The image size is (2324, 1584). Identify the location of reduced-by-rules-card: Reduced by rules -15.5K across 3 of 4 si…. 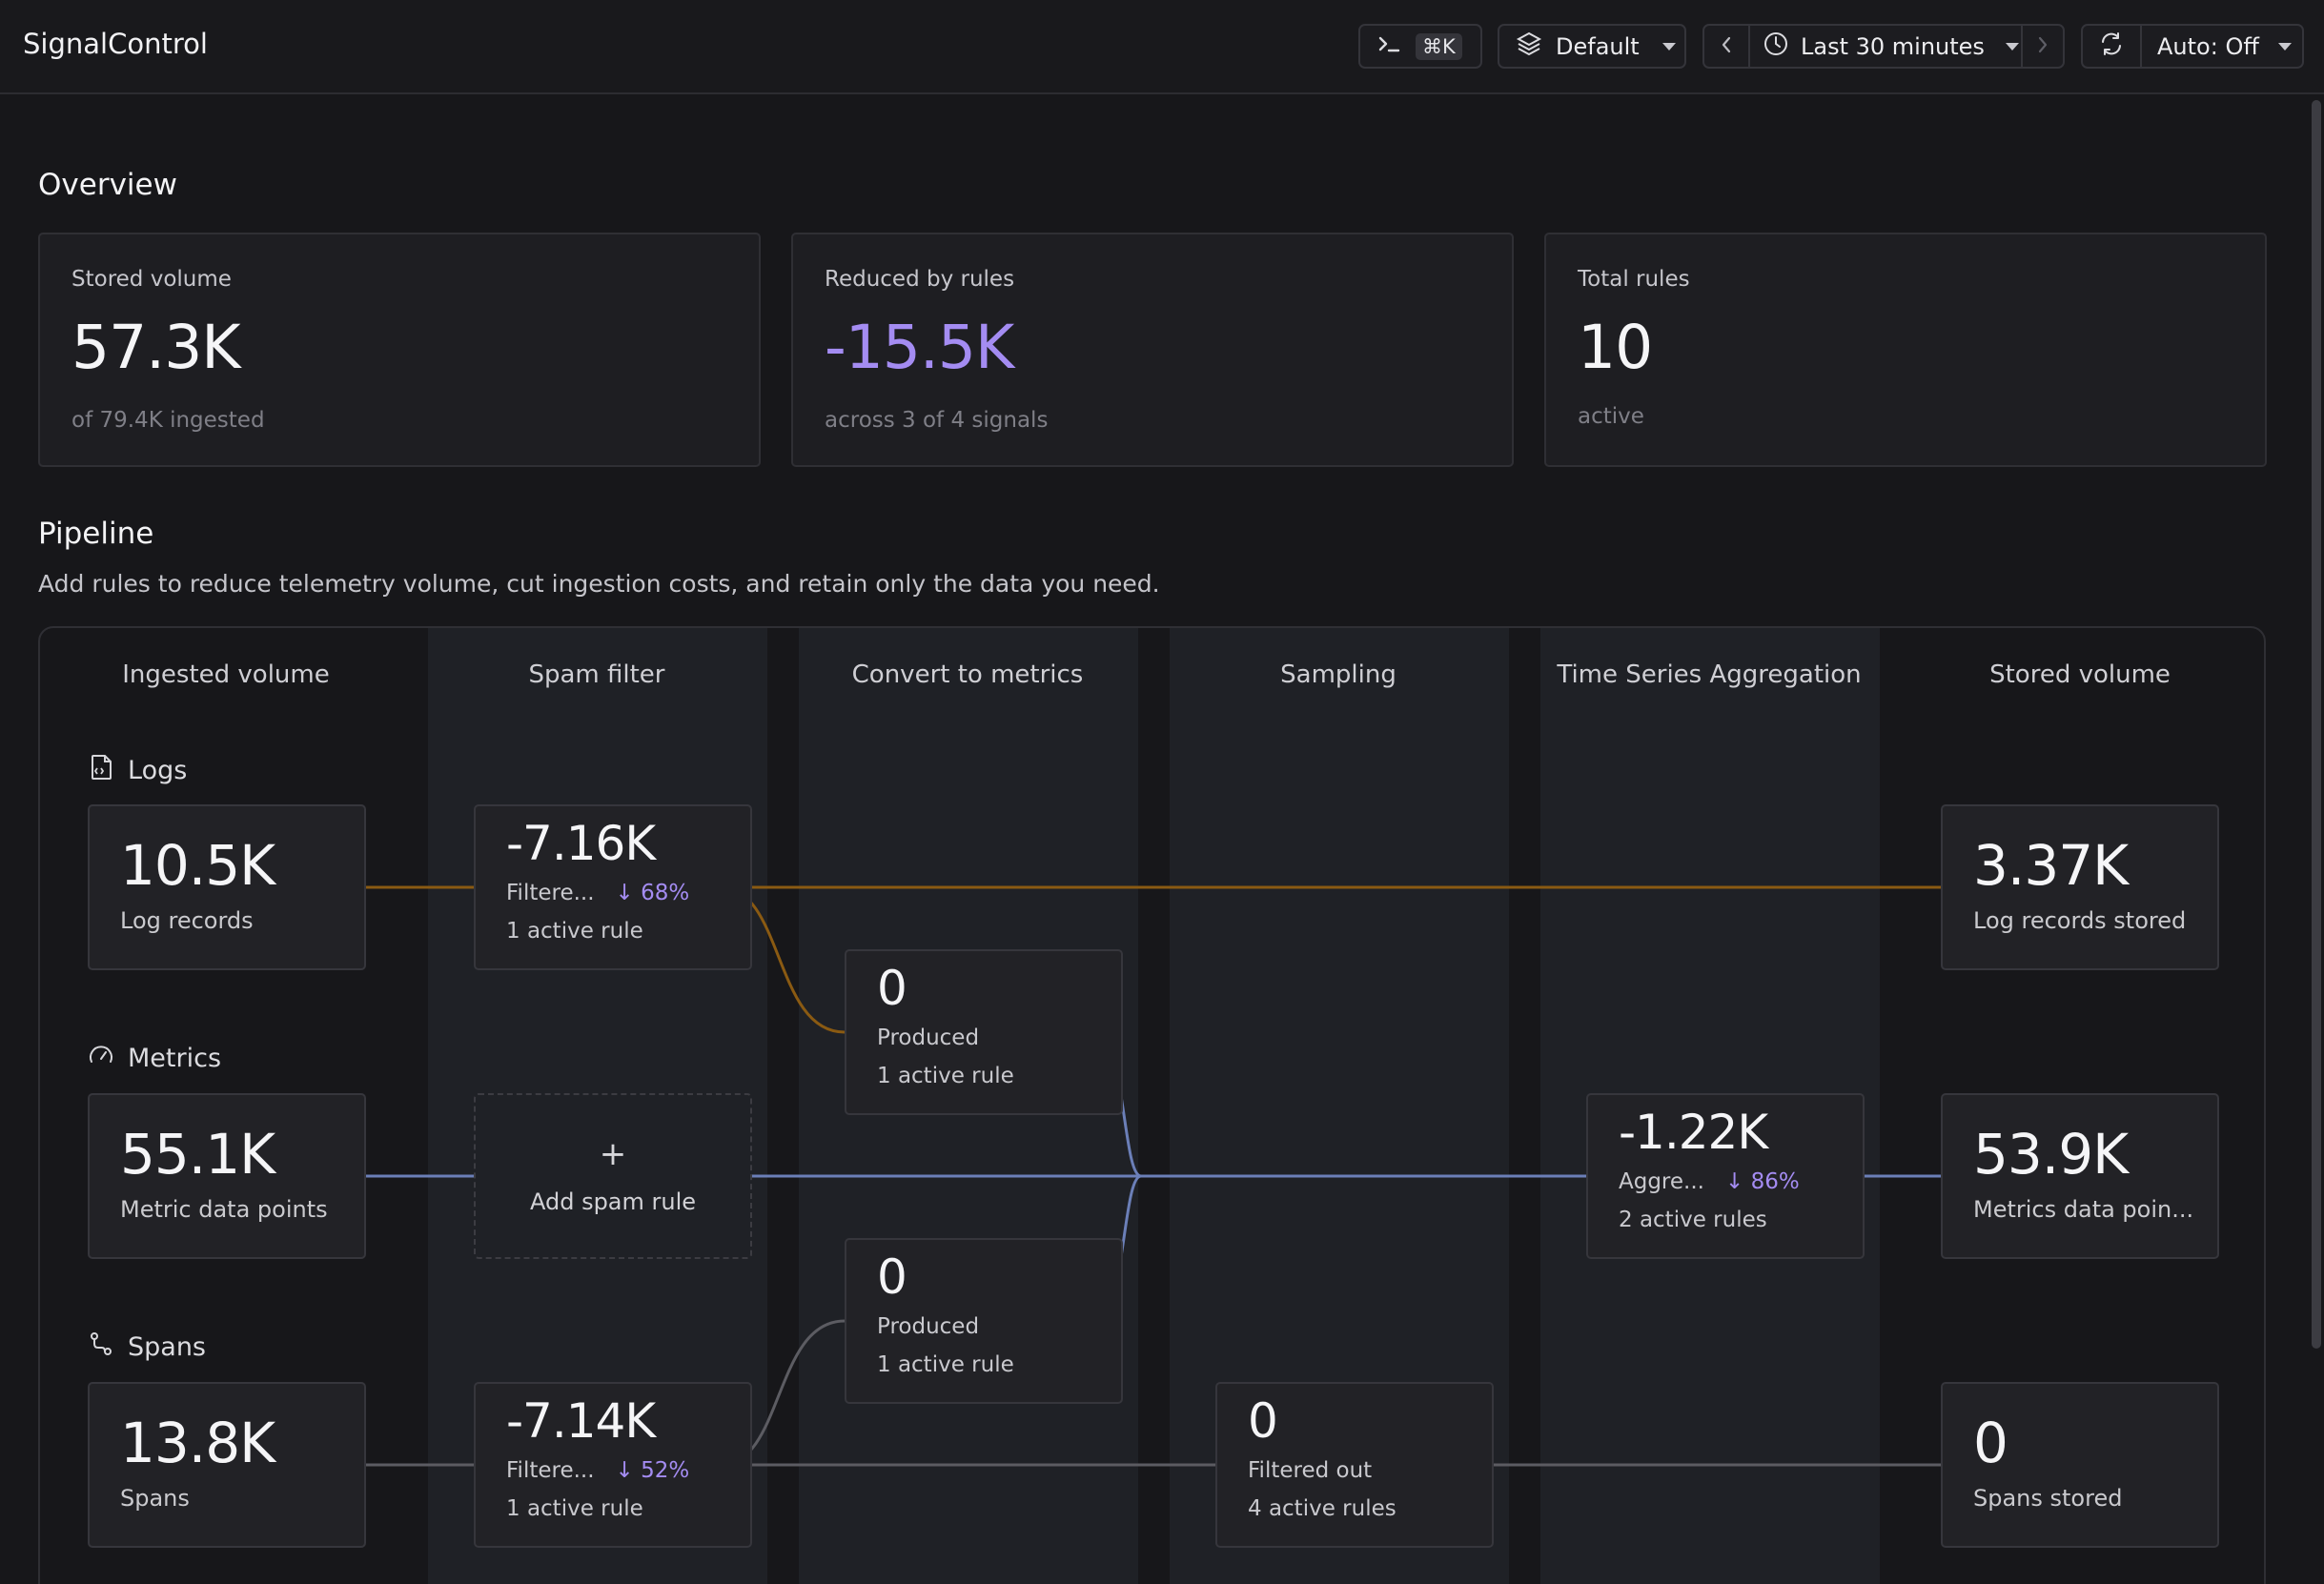
(1152, 350).